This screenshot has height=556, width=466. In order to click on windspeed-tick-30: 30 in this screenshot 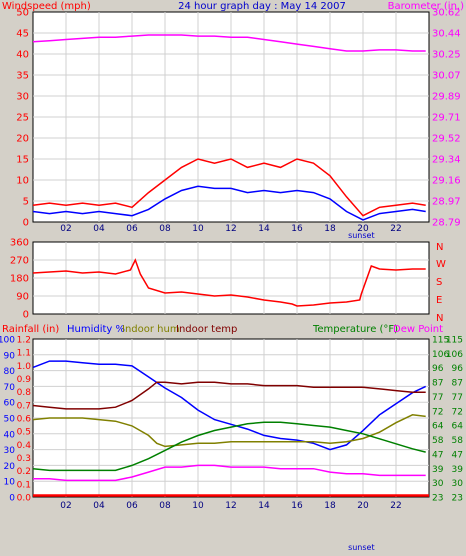, I will do `click(22, 97)`.